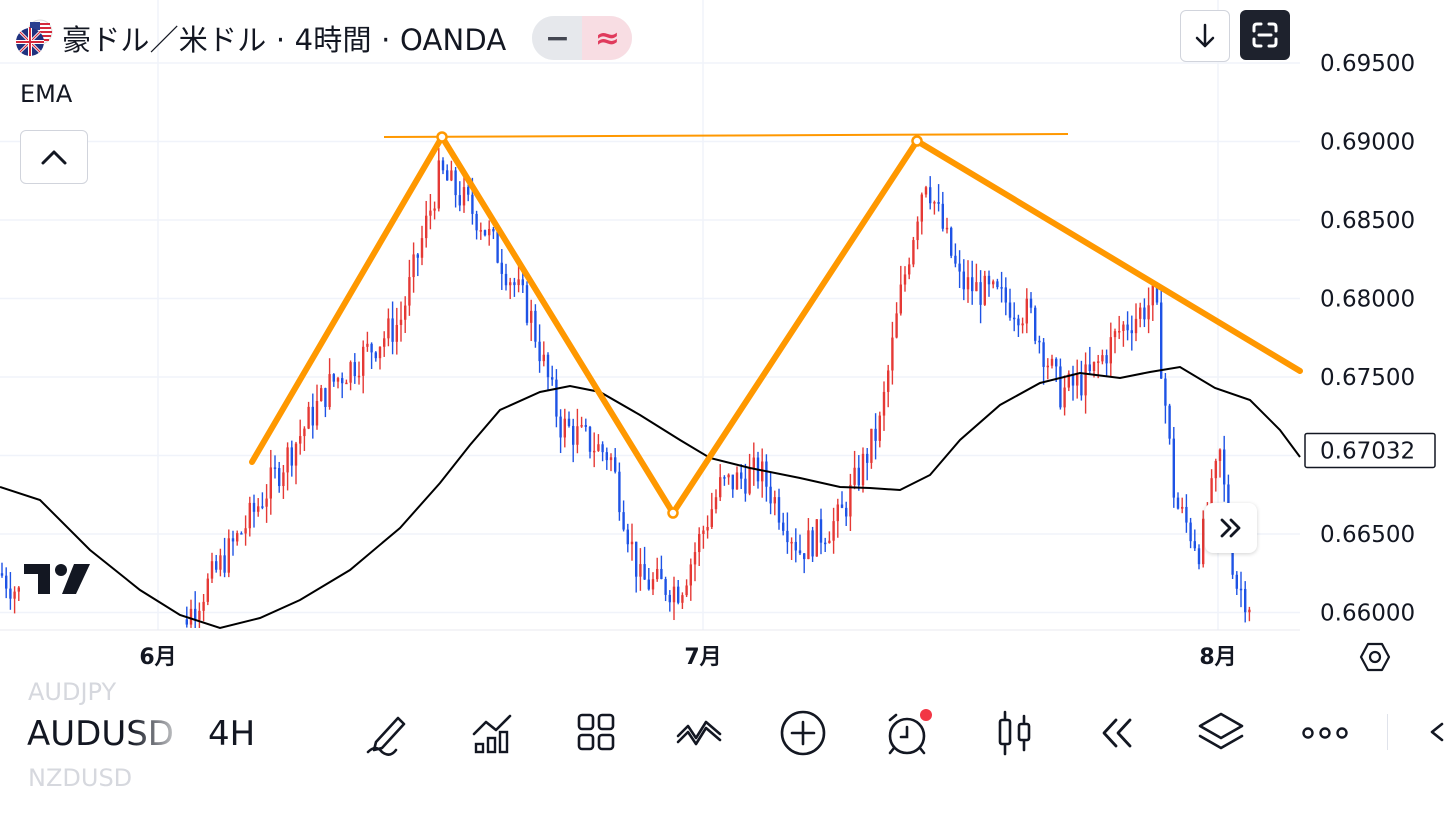 Image resolution: width=1448 pixels, height=815 pixels. Describe the element at coordinates (46, 94) in the screenshot. I see `indicator-legend-ema: EMA` at that location.